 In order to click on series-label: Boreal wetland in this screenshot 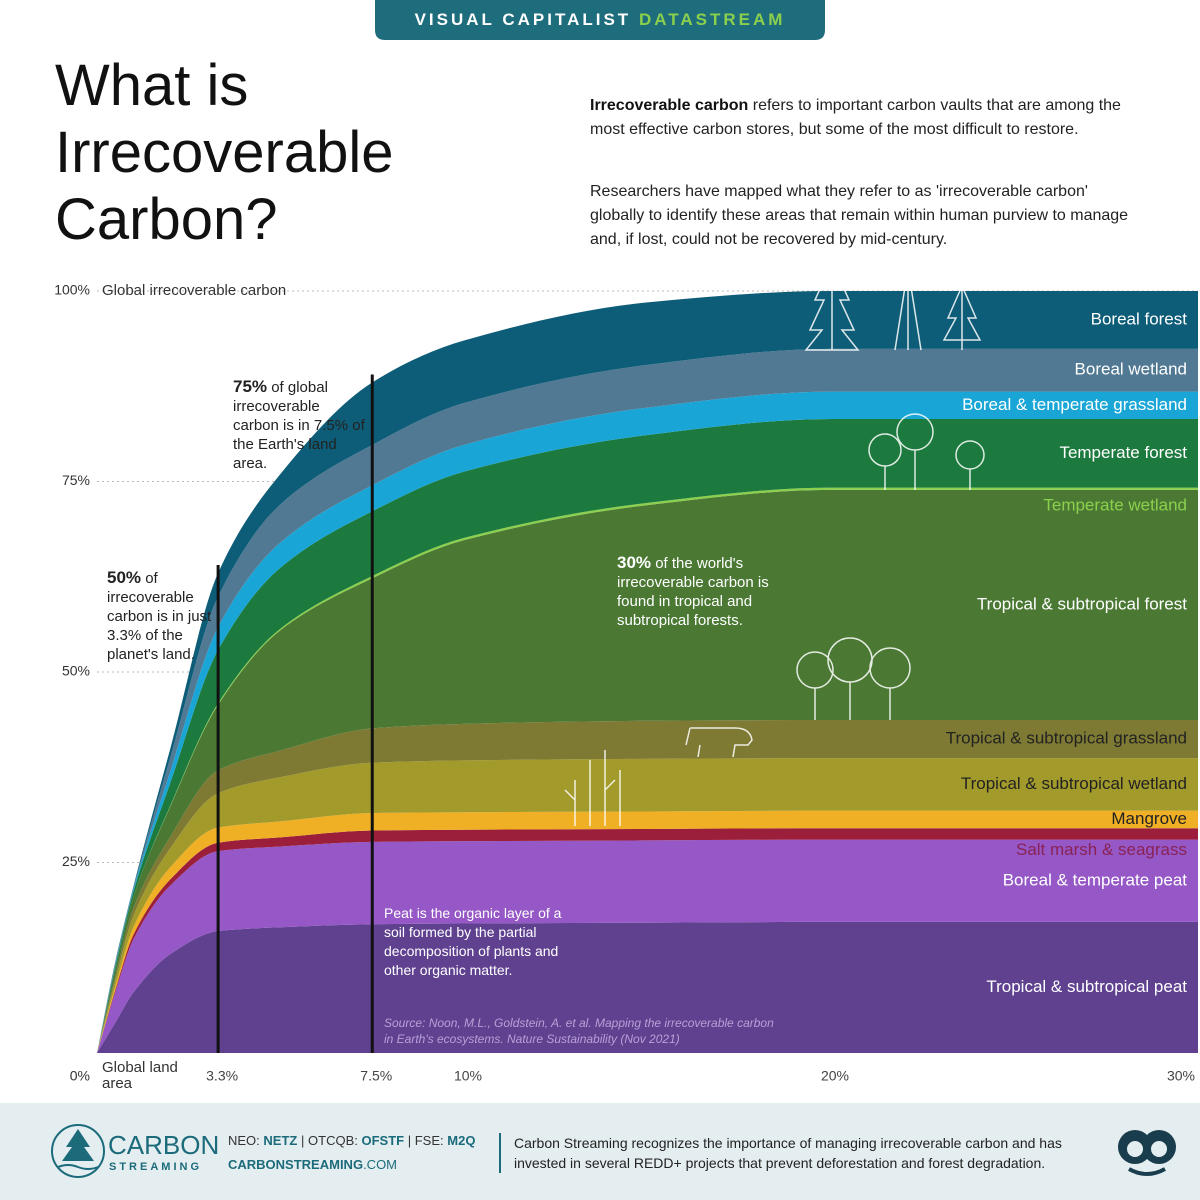, I will do `click(1131, 369)`.